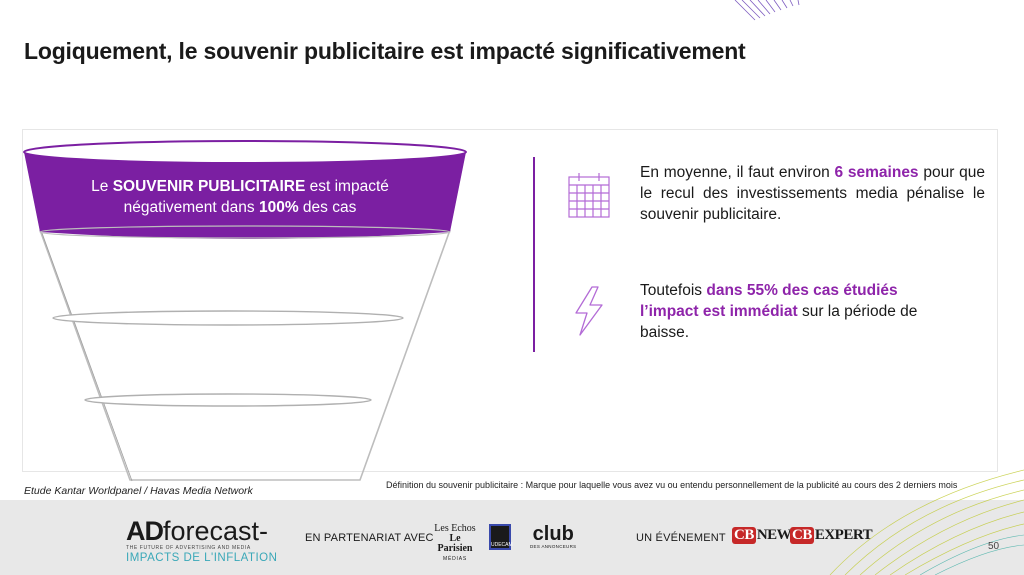 Image resolution: width=1024 pixels, height=575 pixels. Describe the element at coordinates (202, 558) in the screenshot. I see `logo-subtitle: IMPACTS DE L'INFLATION` at that location.